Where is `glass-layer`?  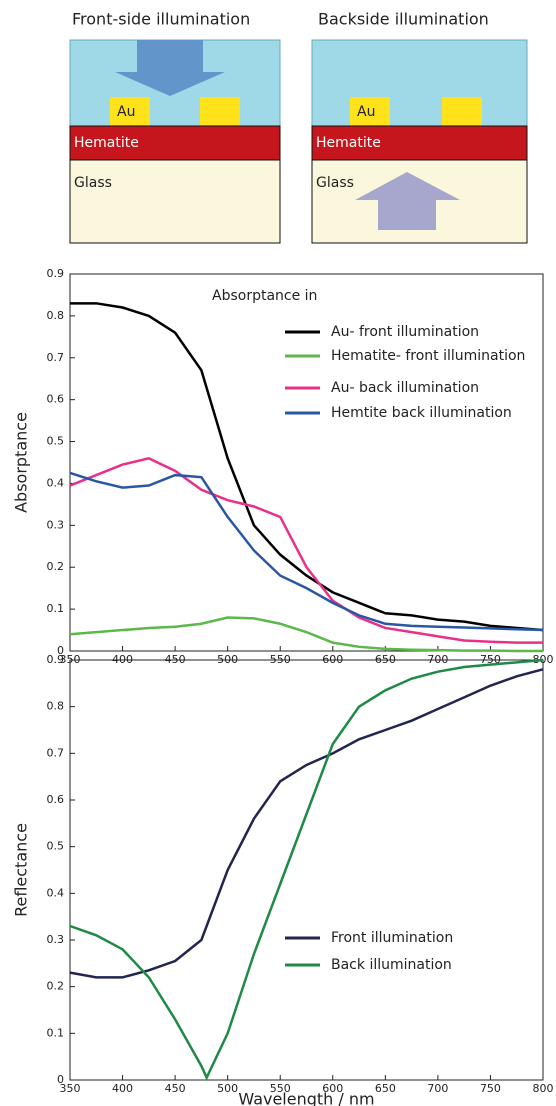 glass-layer is located at coordinates (175, 201).